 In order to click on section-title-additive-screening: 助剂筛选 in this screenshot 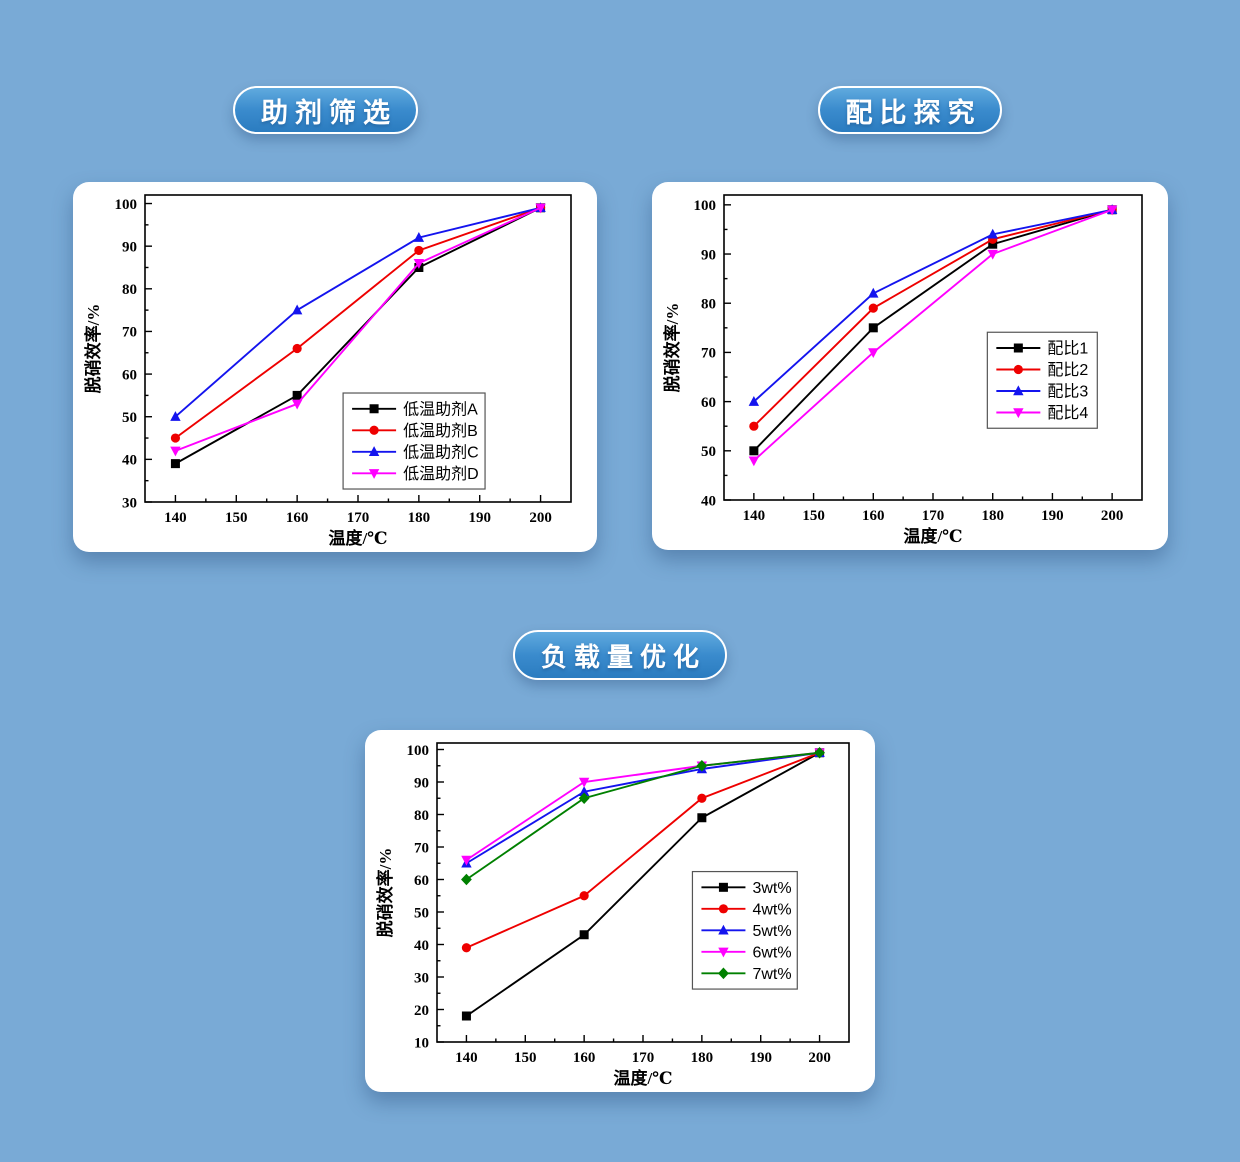, I will do `click(329, 112)`.